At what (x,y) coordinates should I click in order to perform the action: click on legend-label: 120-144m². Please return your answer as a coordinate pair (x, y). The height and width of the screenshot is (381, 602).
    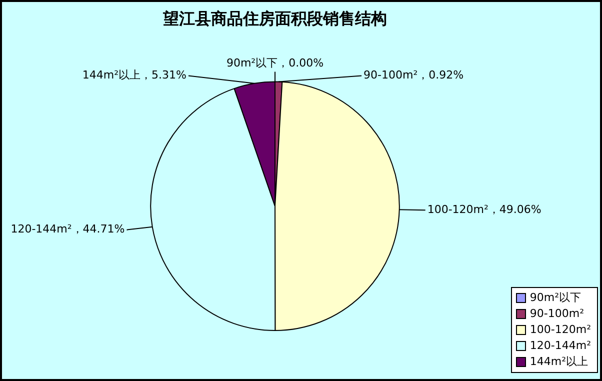
    Looking at the image, I should click on (560, 346).